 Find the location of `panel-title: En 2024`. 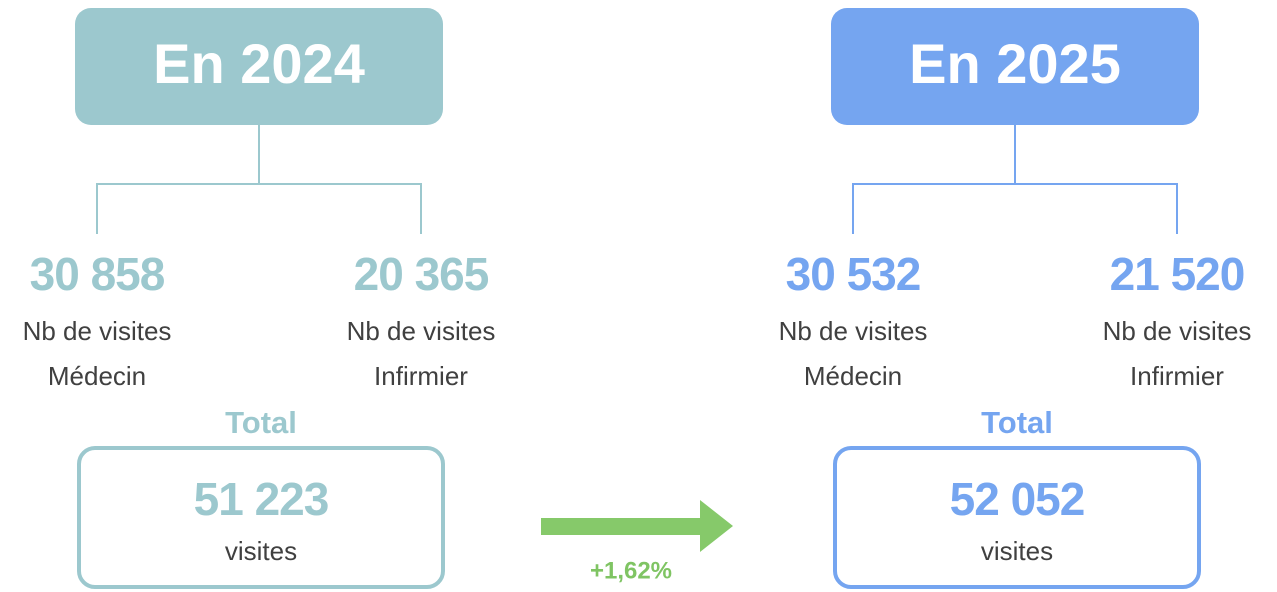

panel-title: En 2024 is located at coordinates (259, 63).